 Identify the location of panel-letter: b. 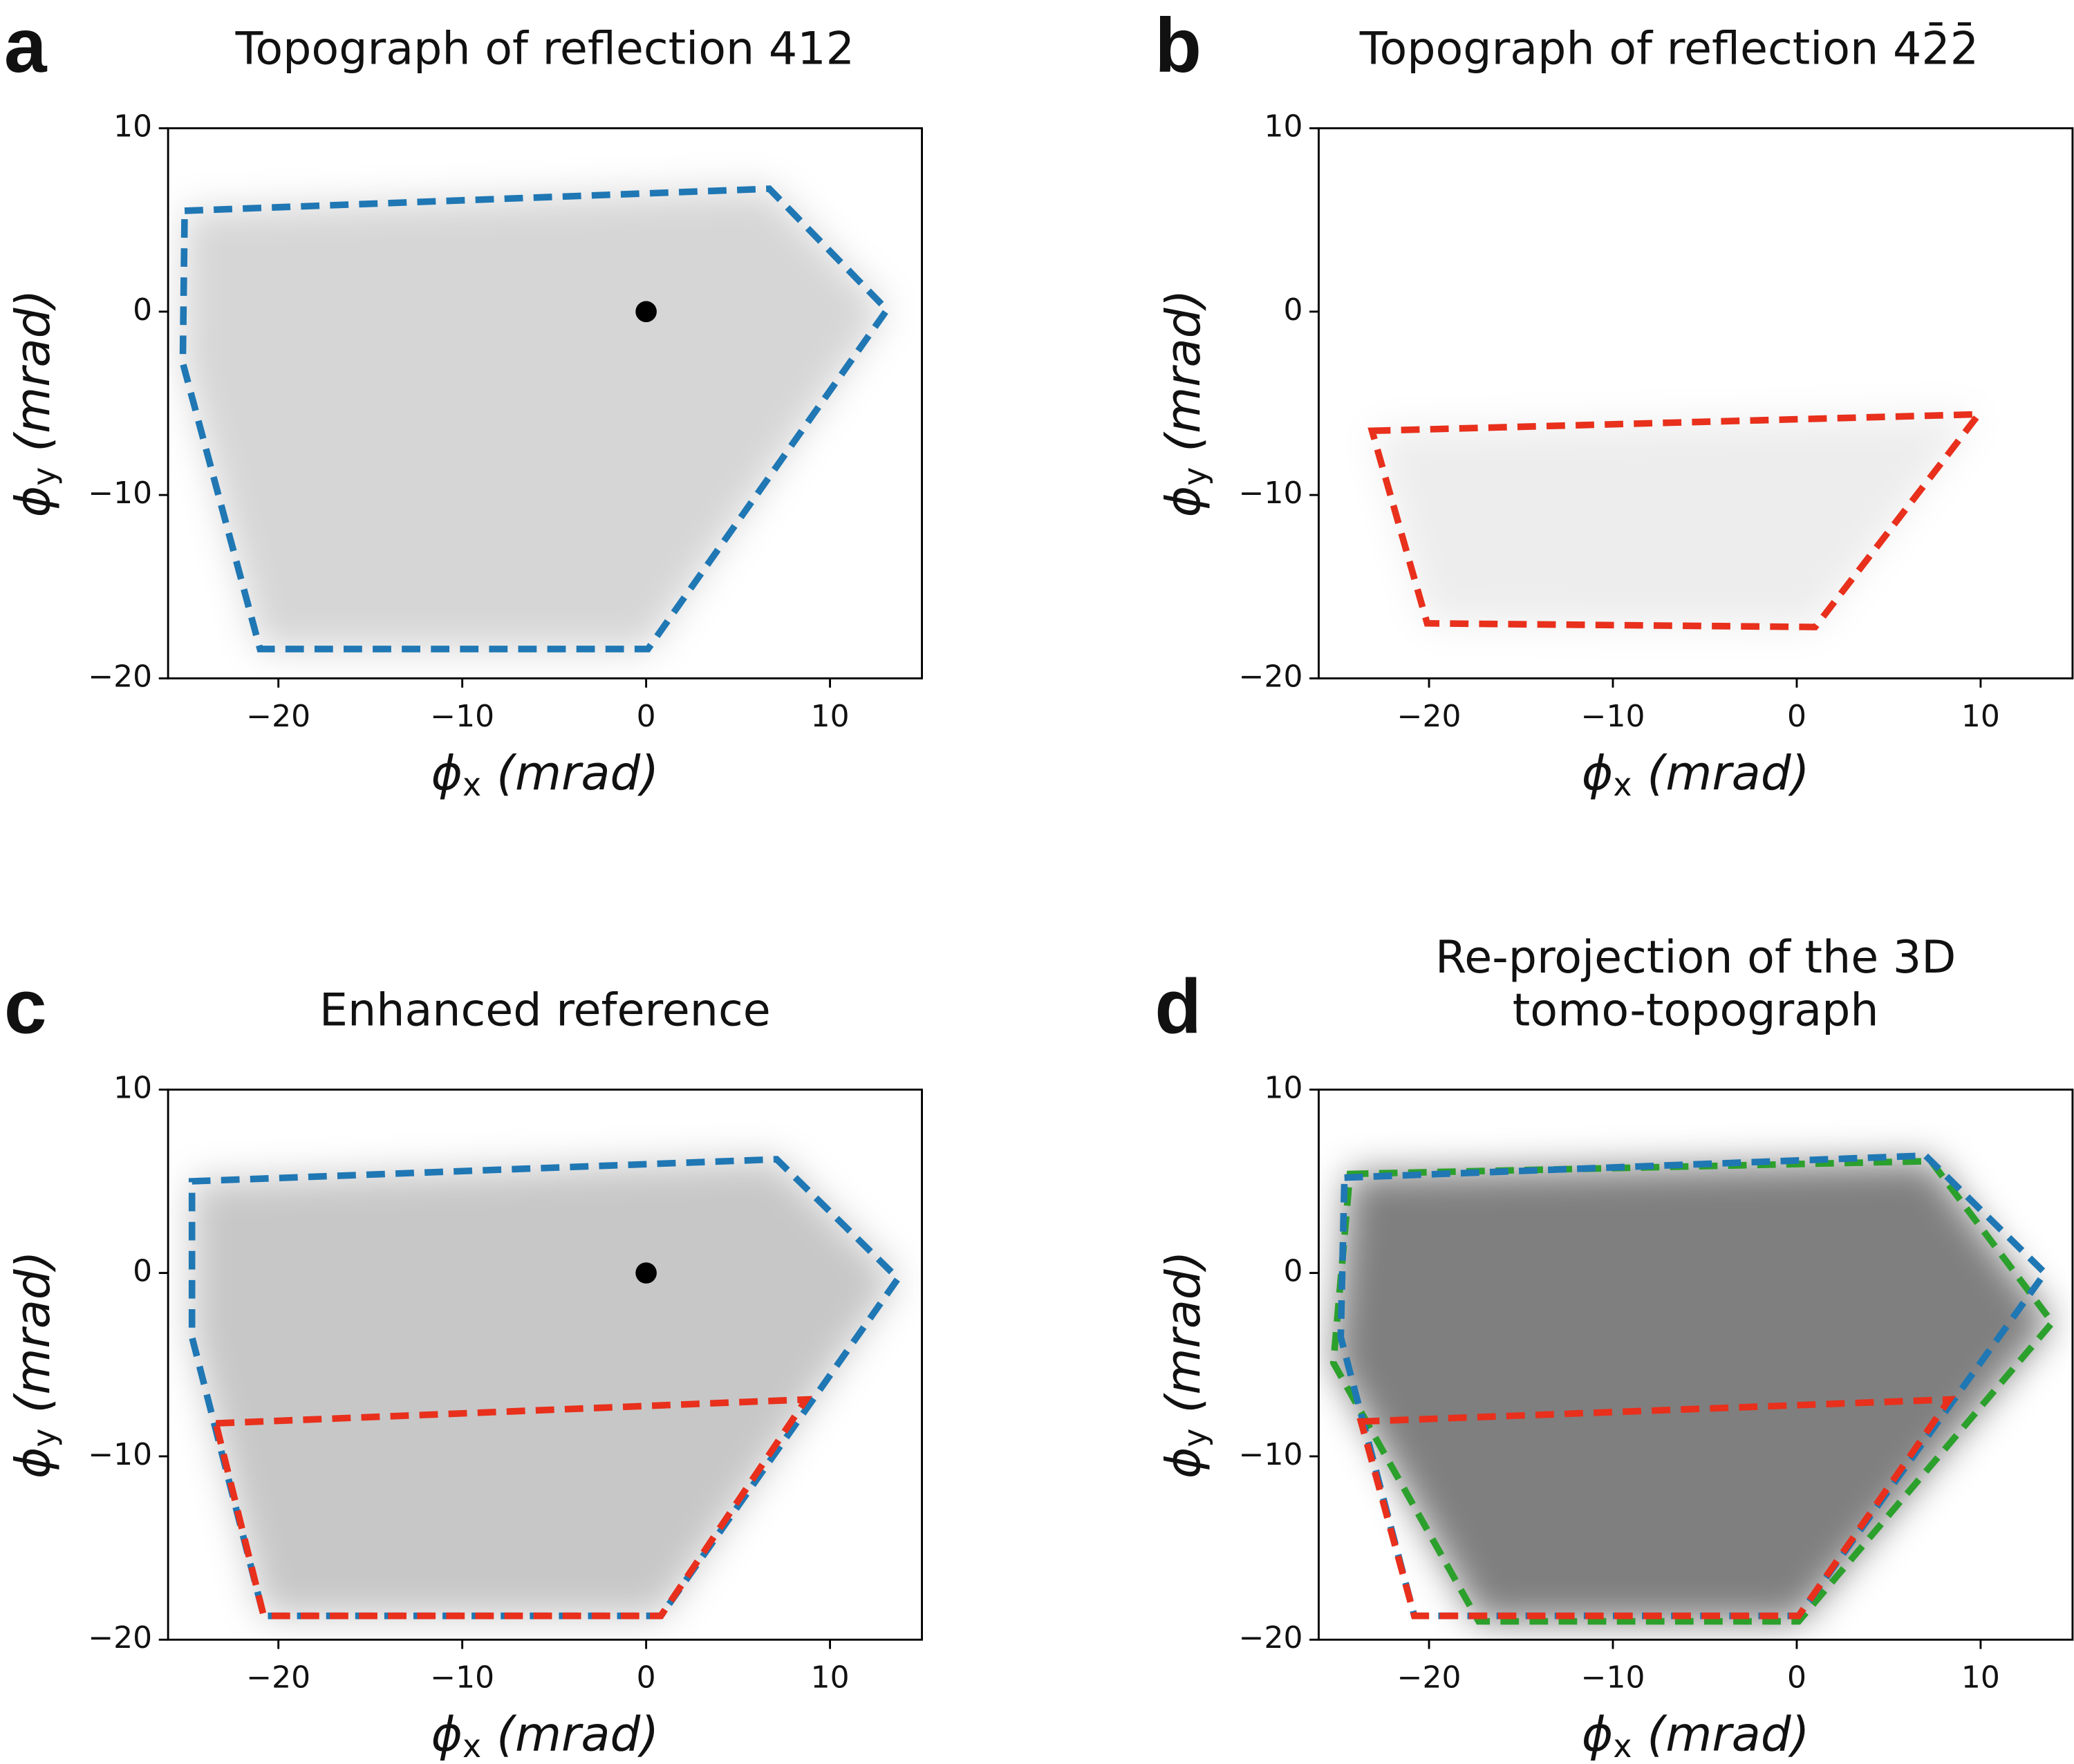
(1178, 45).